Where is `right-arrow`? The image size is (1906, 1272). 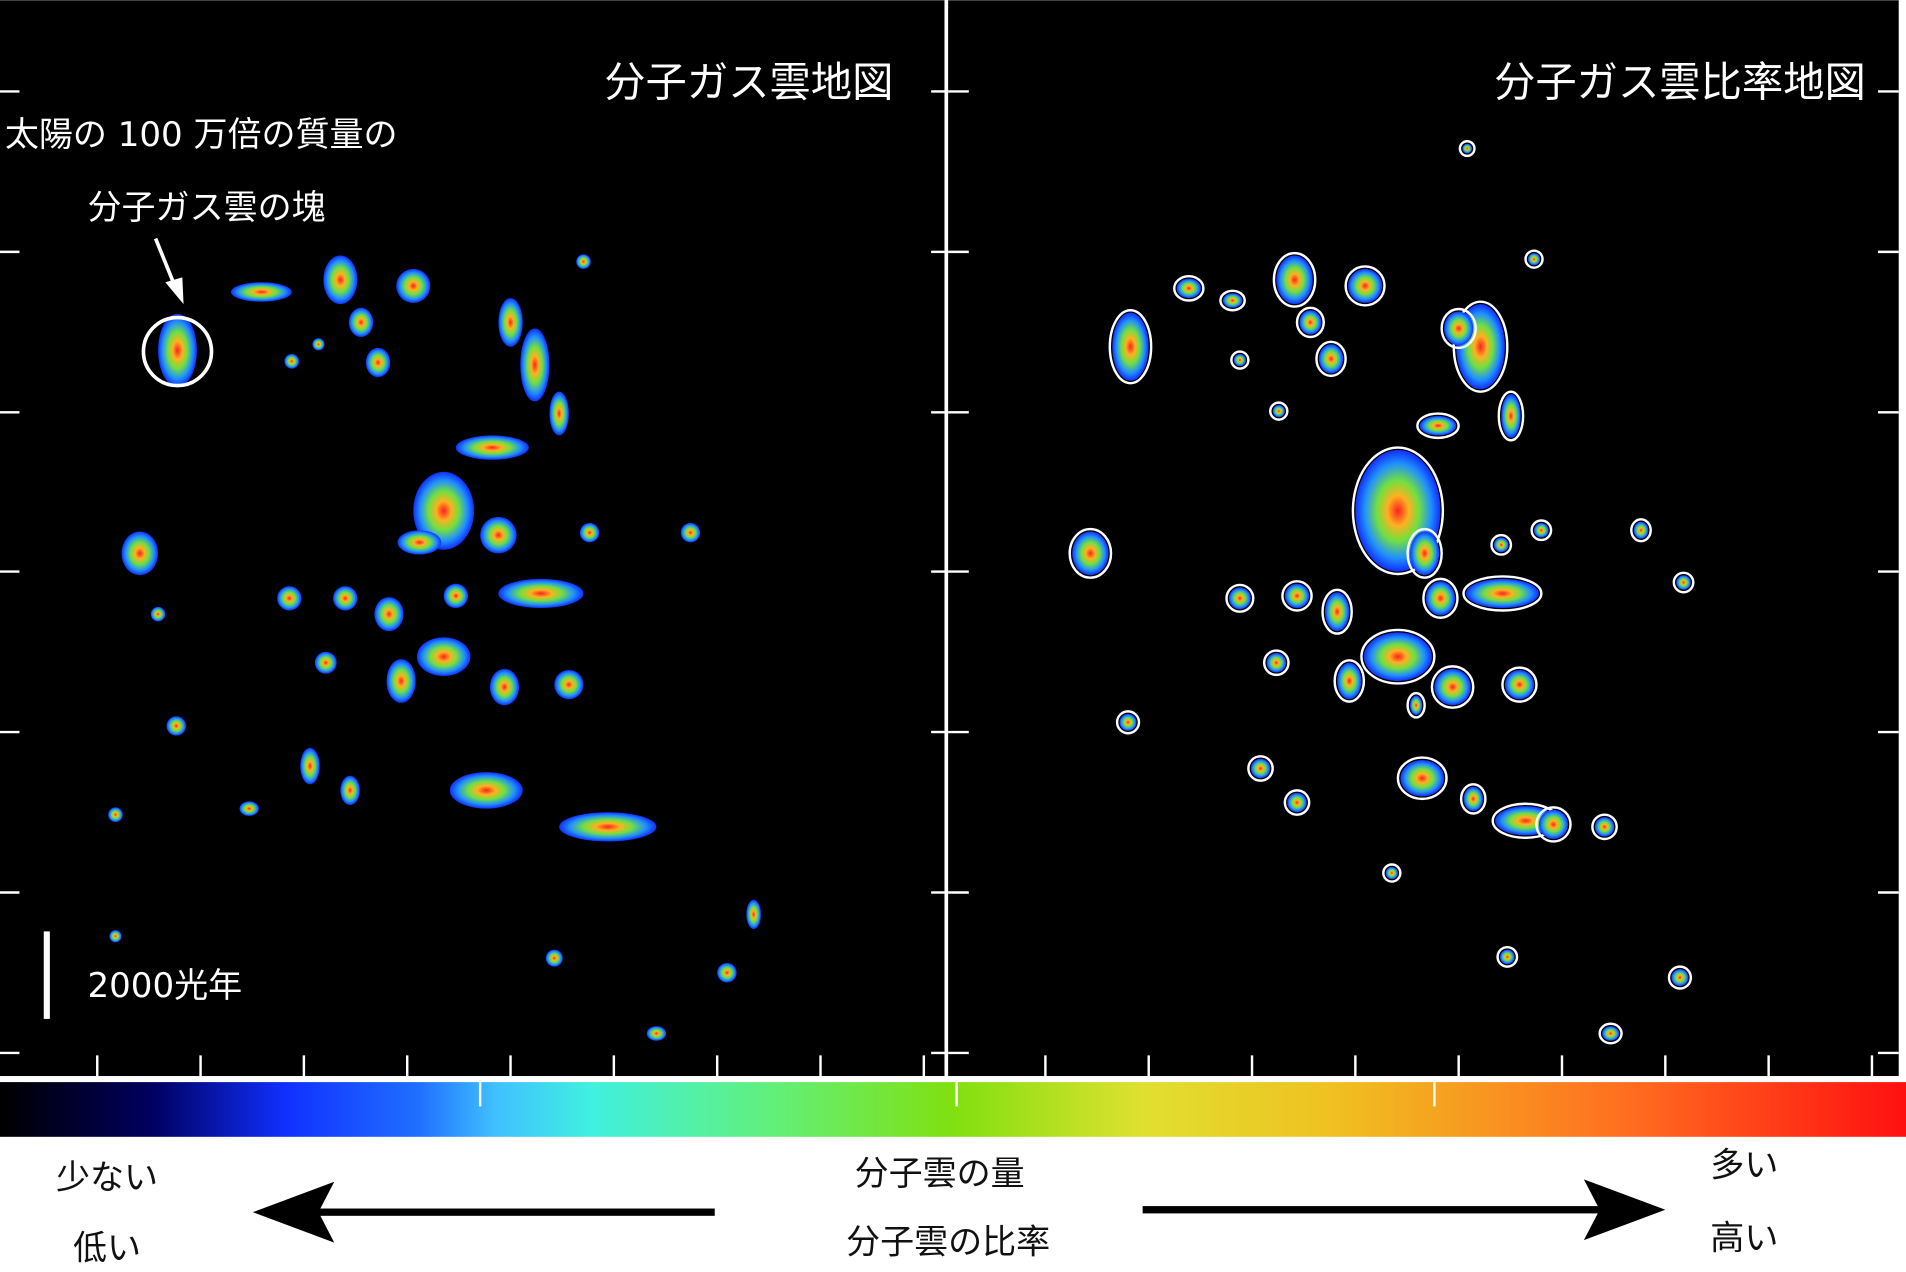
right-arrow is located at coordinates (1376, 1210).